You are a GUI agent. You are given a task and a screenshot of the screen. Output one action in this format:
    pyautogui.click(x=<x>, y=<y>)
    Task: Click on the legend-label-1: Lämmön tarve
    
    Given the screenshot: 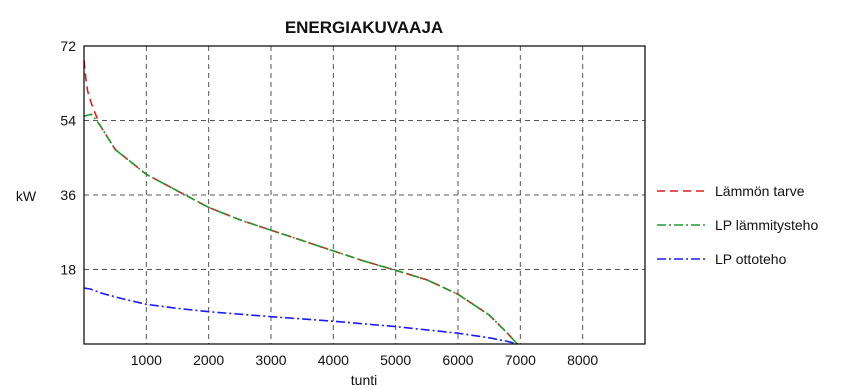 What is the action you would take?
    pyautogui.click(x=760, y=191)
    